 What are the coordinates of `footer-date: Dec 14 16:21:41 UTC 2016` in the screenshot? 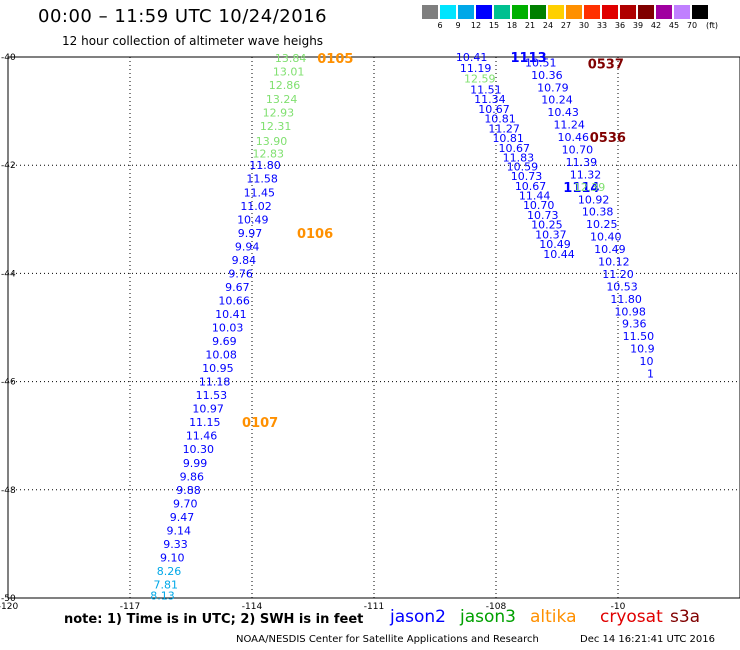 It's located at (647, 639).